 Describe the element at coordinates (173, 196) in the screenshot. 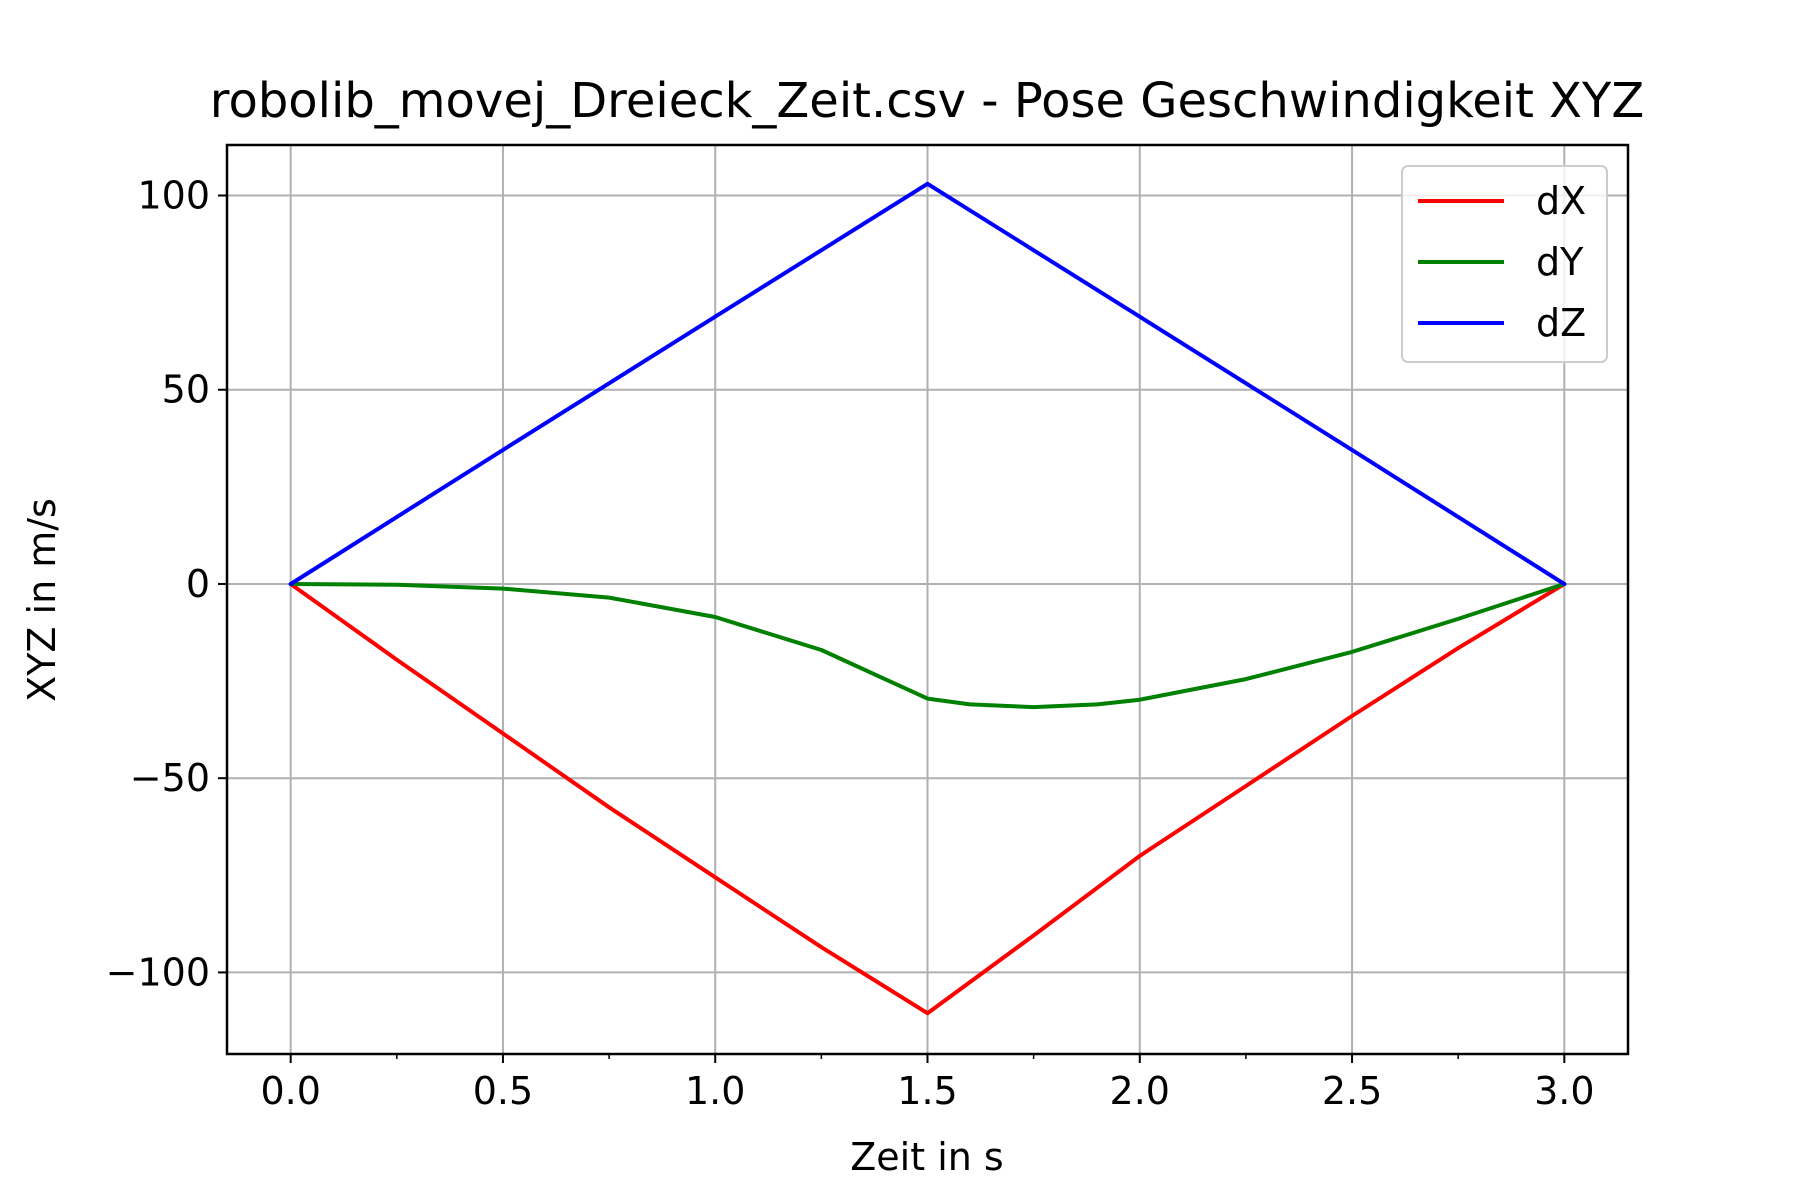

I see `y-tick-label: 100` at that location.